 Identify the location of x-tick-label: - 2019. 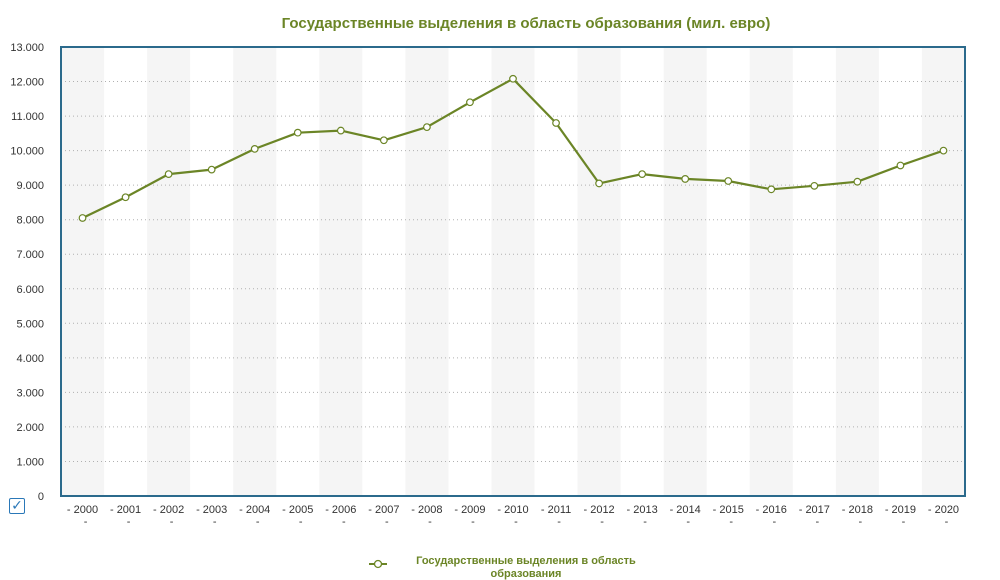
(900, 510).